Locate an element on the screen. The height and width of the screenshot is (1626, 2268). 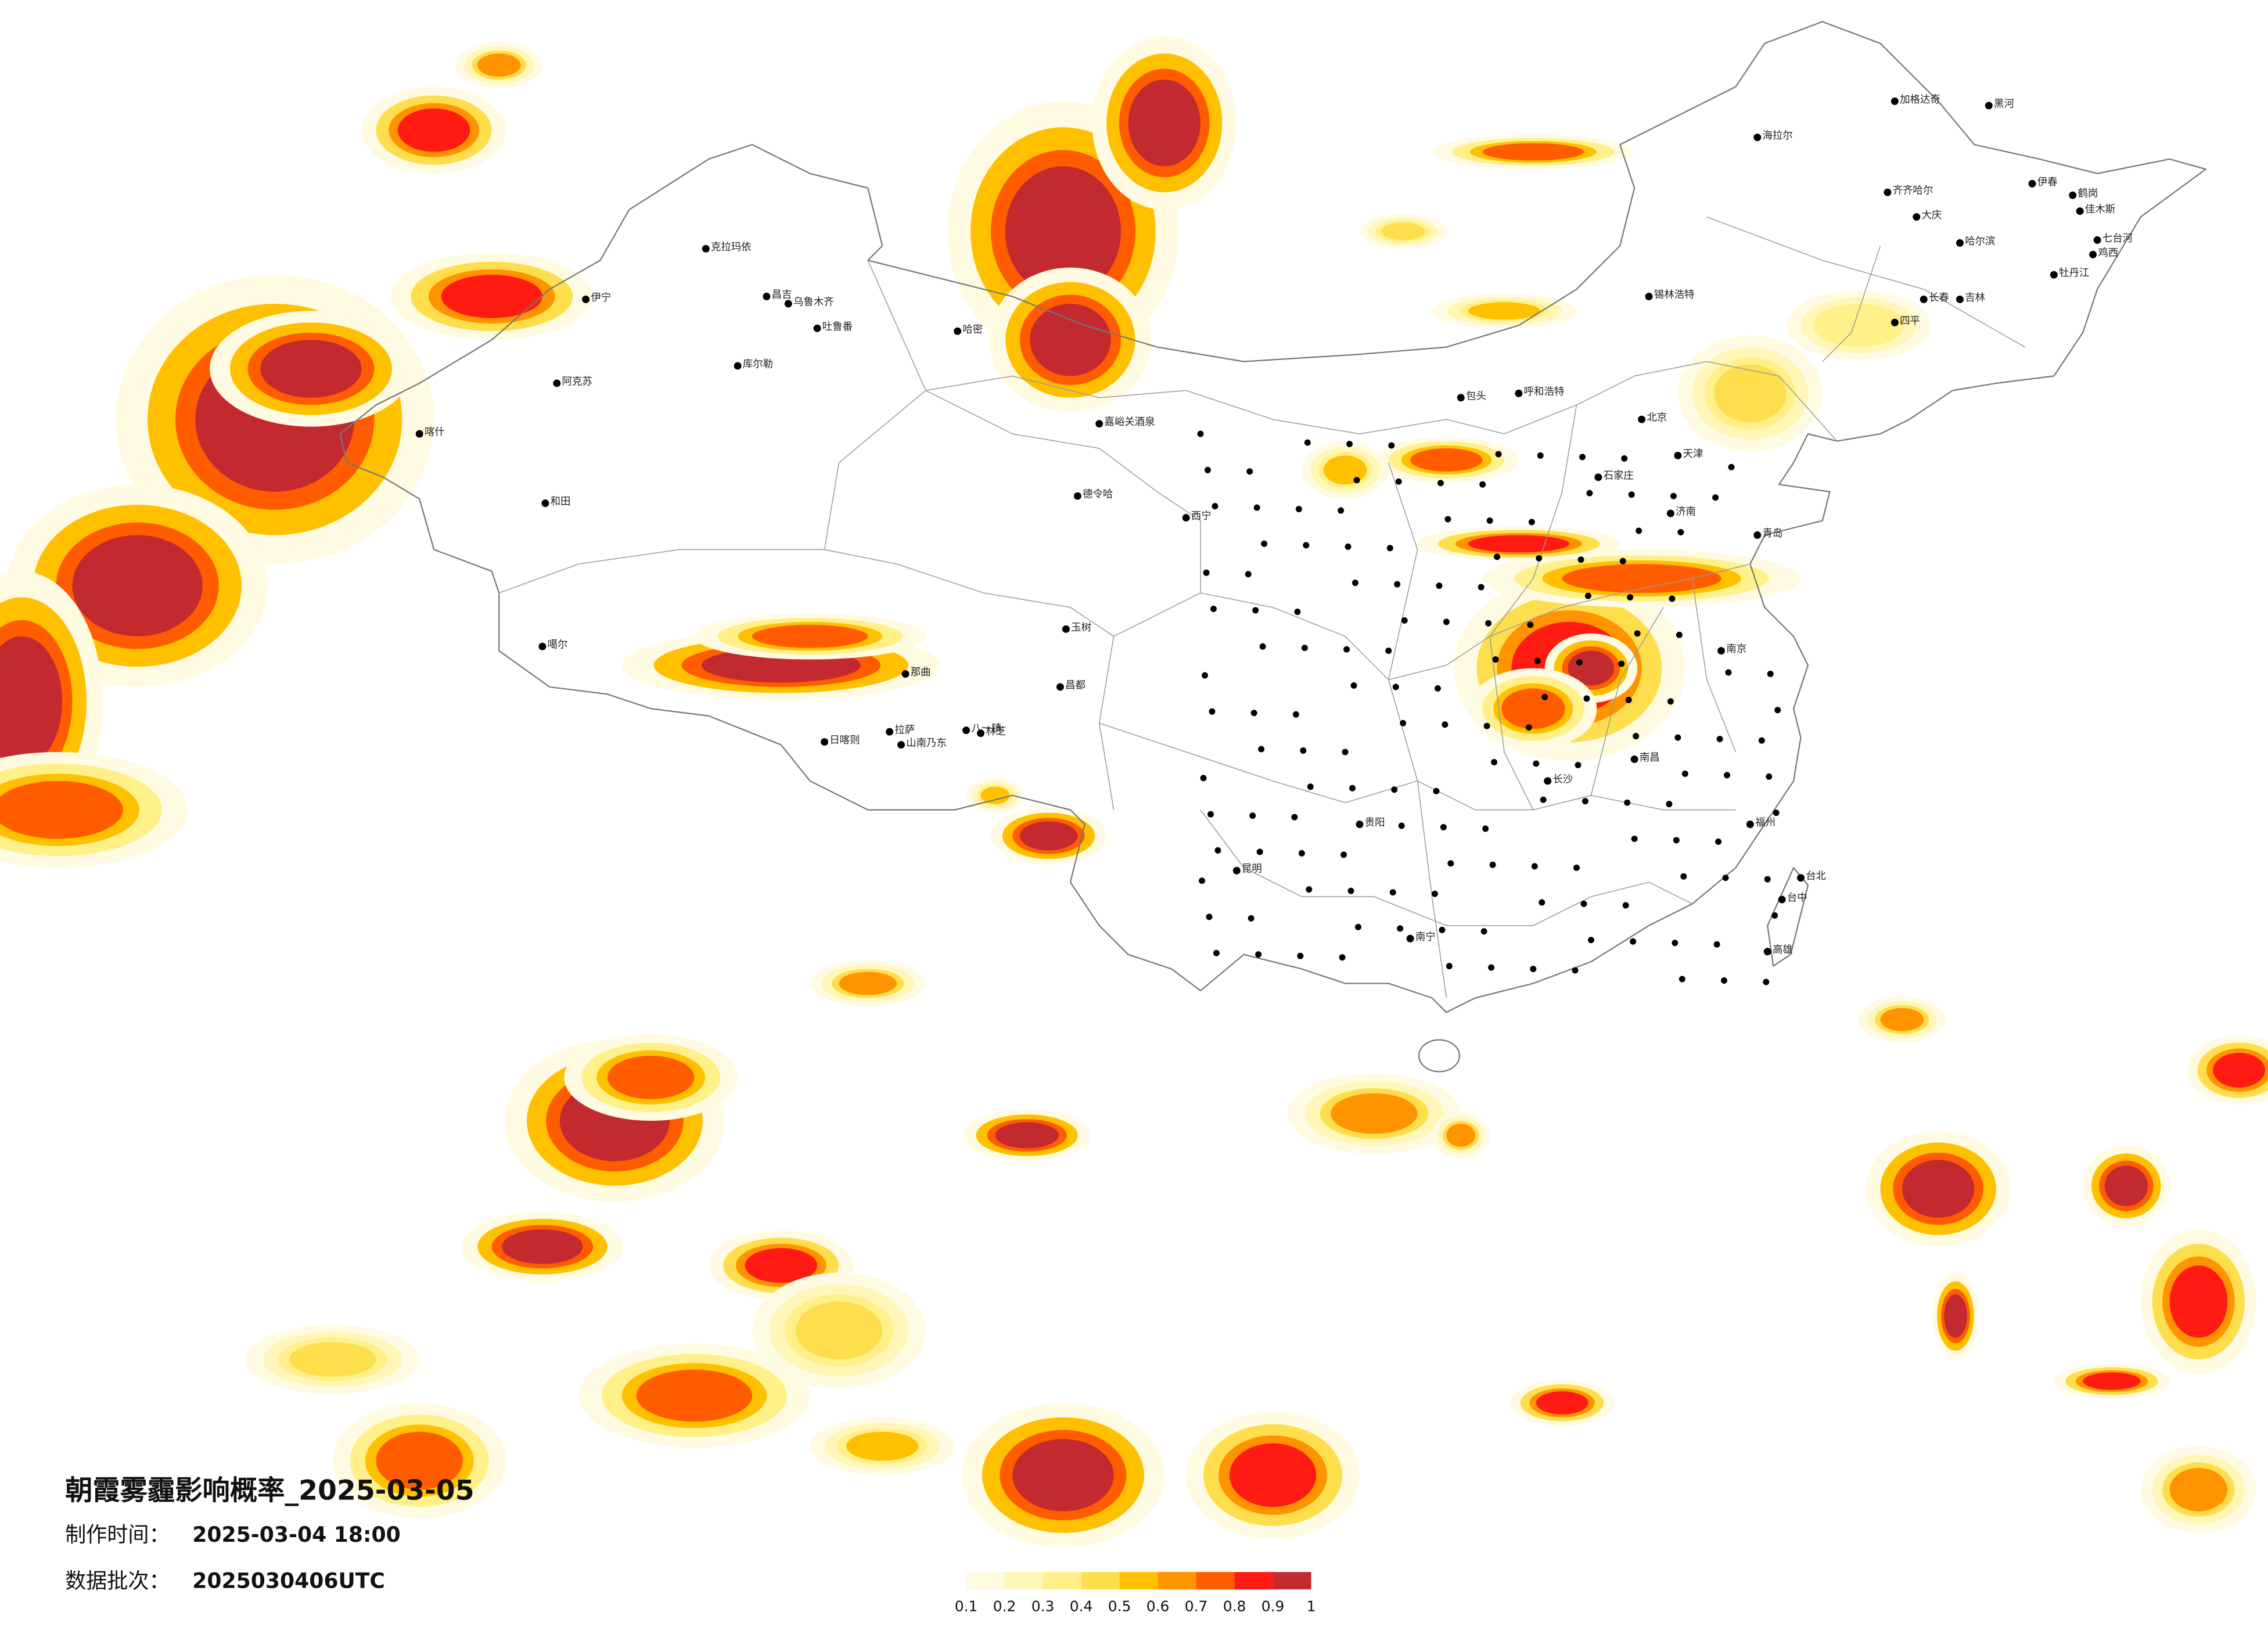
legend-label: 0.7 is located at coordinates (1196, 1606).